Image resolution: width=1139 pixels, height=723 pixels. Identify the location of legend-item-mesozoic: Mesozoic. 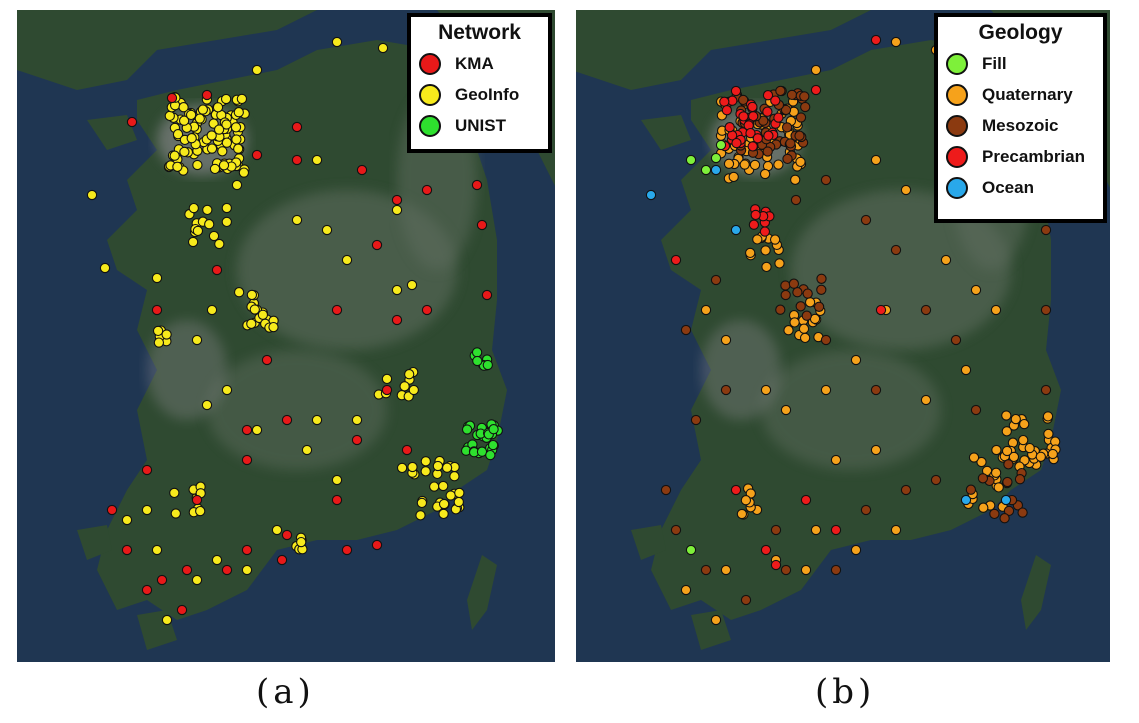
(1020, 125).